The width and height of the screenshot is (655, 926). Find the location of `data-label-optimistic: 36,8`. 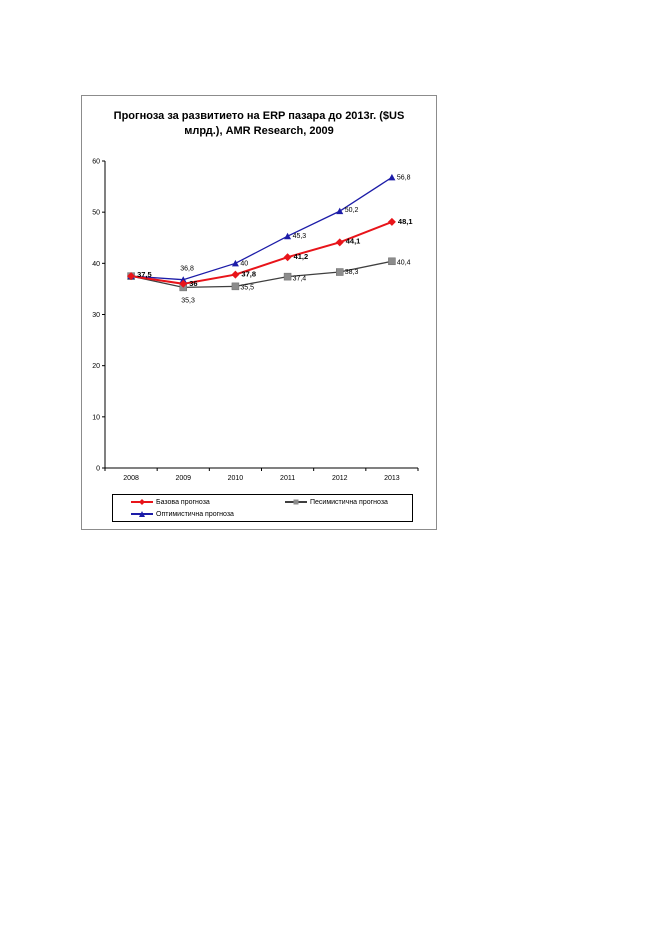

data-label-optimistic: 36,8 is located at coordinates (187, 269).